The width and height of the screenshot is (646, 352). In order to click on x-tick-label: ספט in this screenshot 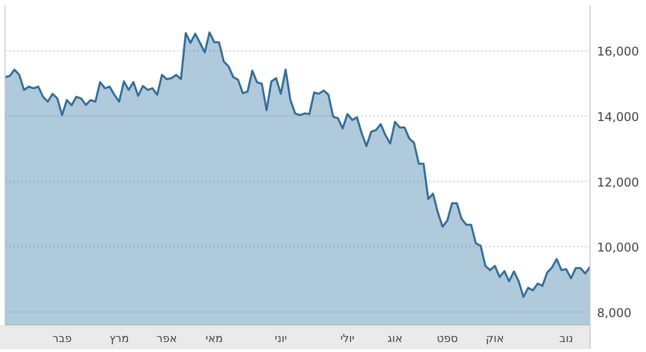, I will do `click(447, 338)`.